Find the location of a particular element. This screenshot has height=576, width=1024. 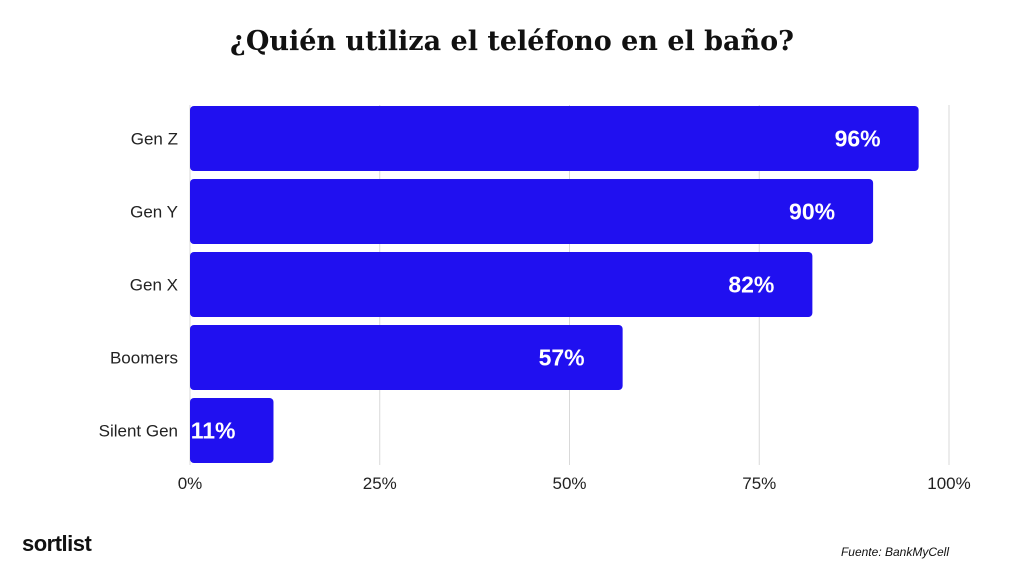

category-label: Gen X is located at coordinates (154, 285).